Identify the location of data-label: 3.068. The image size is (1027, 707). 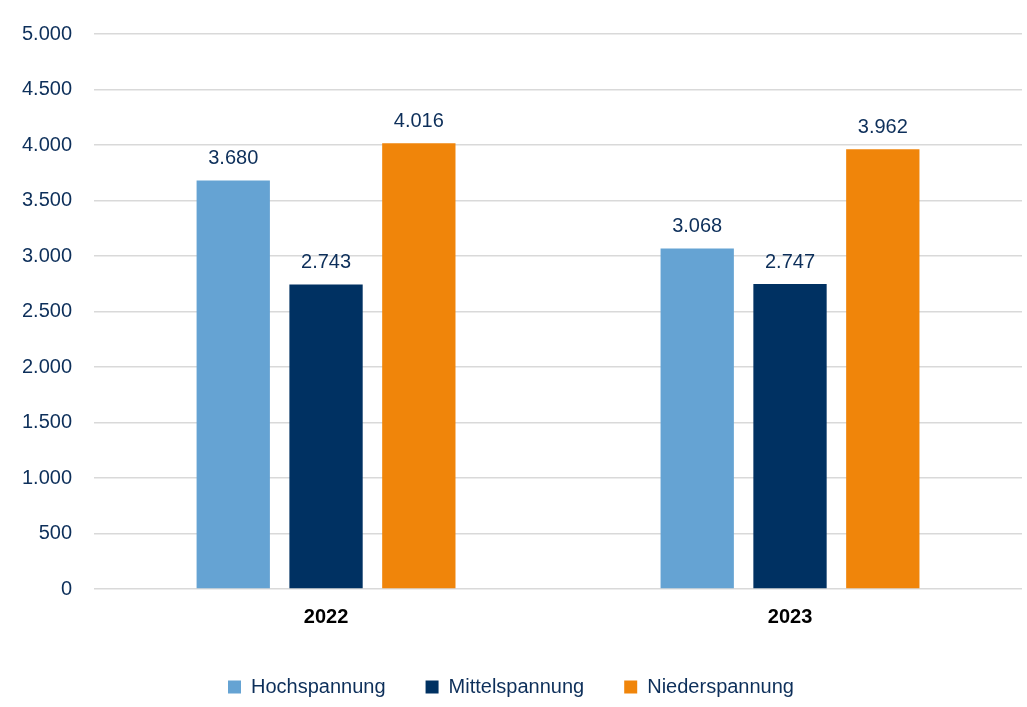
(697, 224).